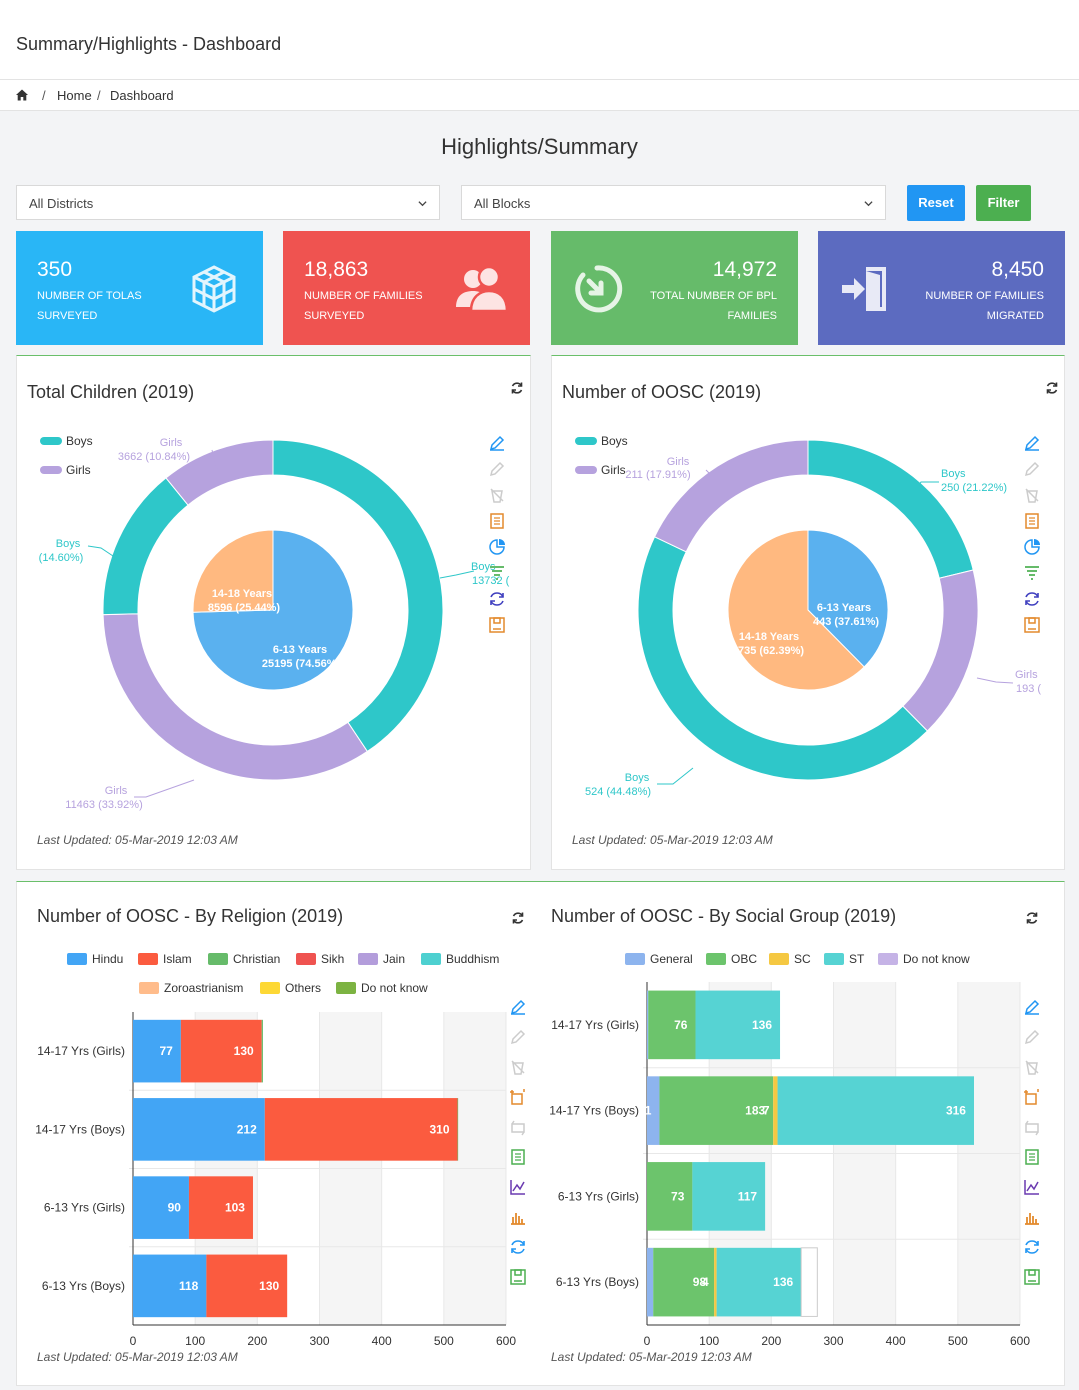 The height and width of the screenshot is (1390, 1079). I want to click on district-select: All Districts, so click(228, 202).